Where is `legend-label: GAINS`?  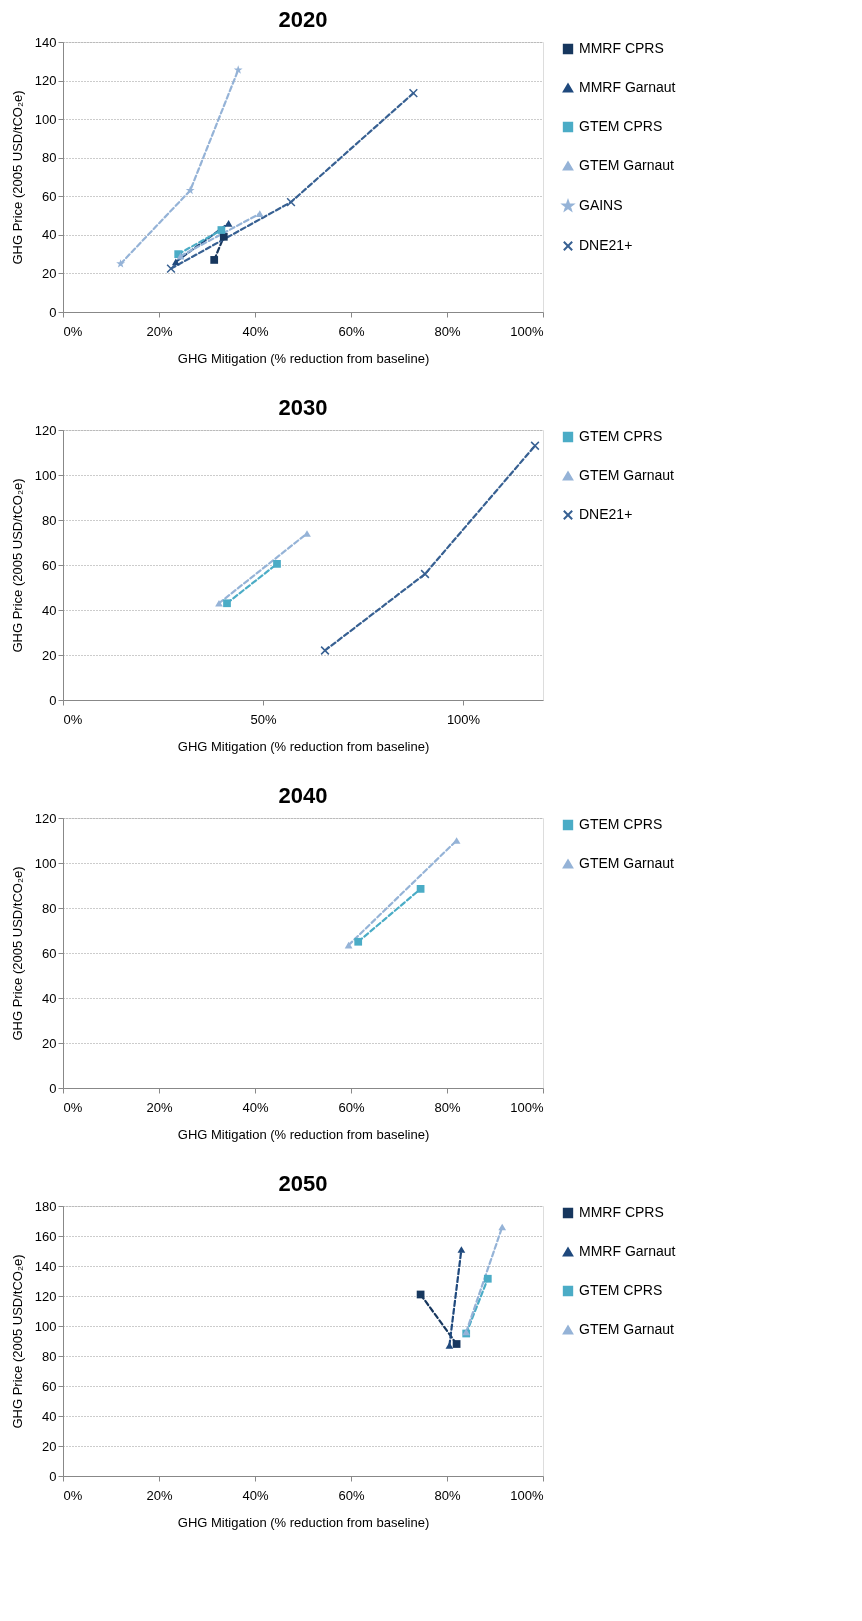 legend-label: GAINS is located at coordinates (601, 205).